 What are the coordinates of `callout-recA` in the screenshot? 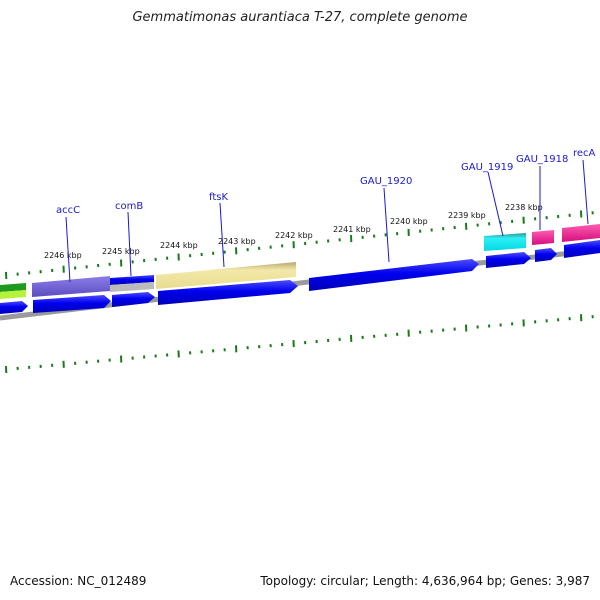 It's located at (585, 192).